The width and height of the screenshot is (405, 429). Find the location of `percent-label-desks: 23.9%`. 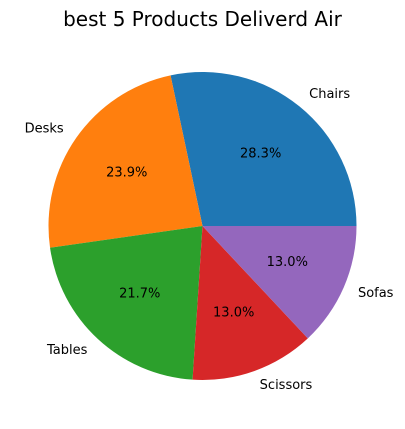

percent-label-desks: 23.9% is located at coordinates (126, 173).